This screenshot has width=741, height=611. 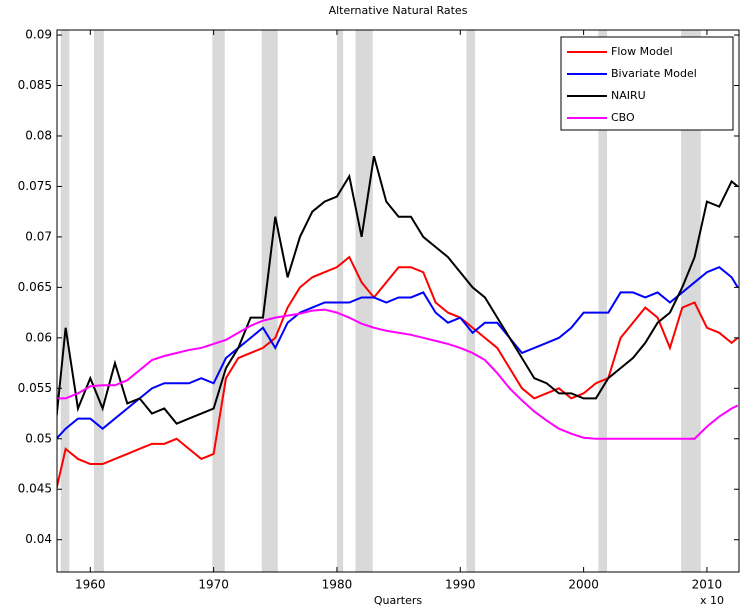 I want to click on legend-label: NAIRU, so click(x=628, y=95).